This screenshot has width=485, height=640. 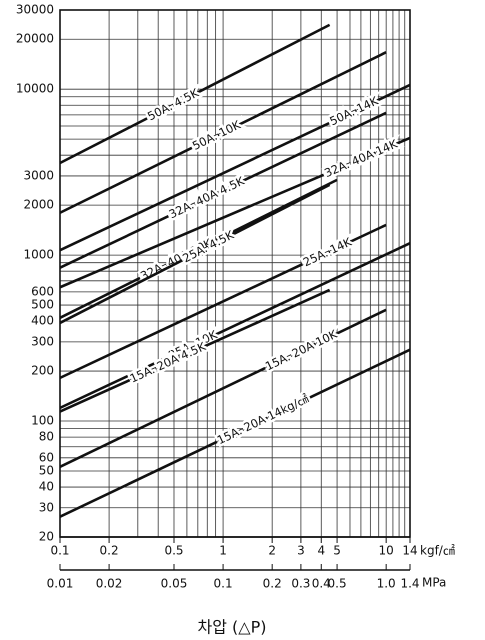 I want to click on y-tick-label: 30000, so click(x=35, y=10).